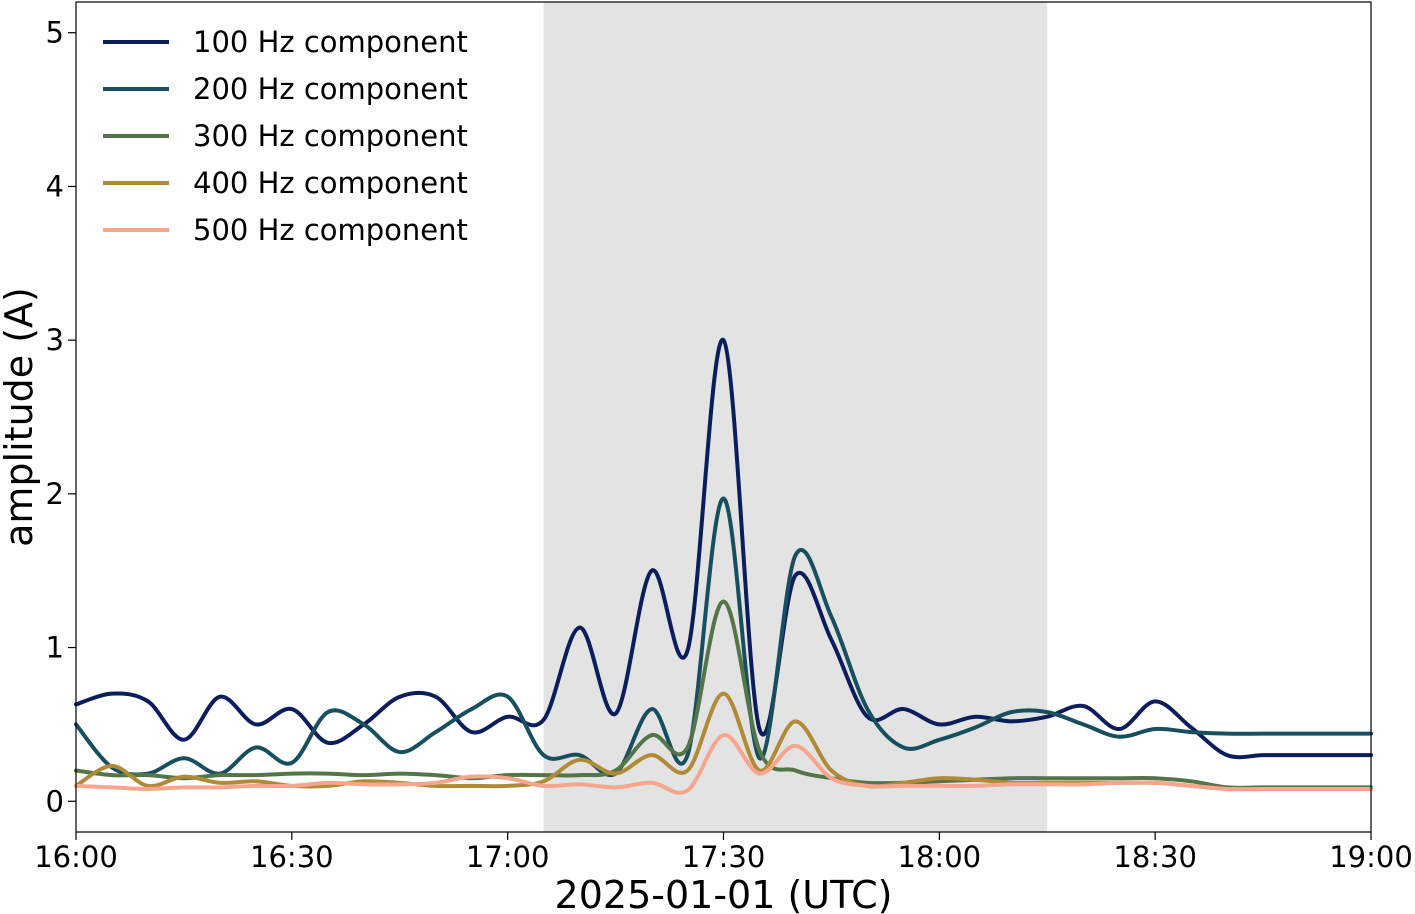  What do you see at coordinates (330, 42) in the screenshot?
I see `legend-label-1: 100 Hz component` at bounding box center [330, 42].